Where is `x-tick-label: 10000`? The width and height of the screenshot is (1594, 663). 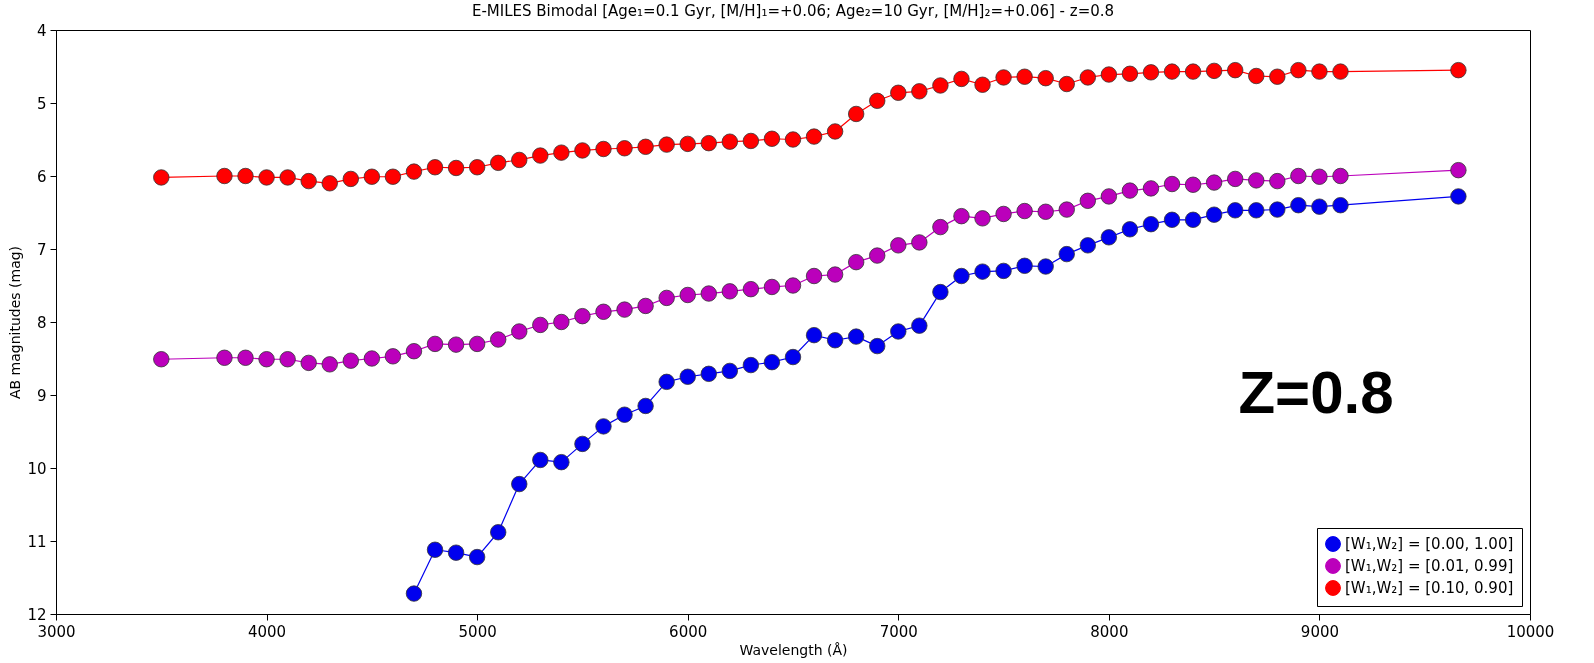 x-tick-label: 10000 is located at coordinates (1530, 631).